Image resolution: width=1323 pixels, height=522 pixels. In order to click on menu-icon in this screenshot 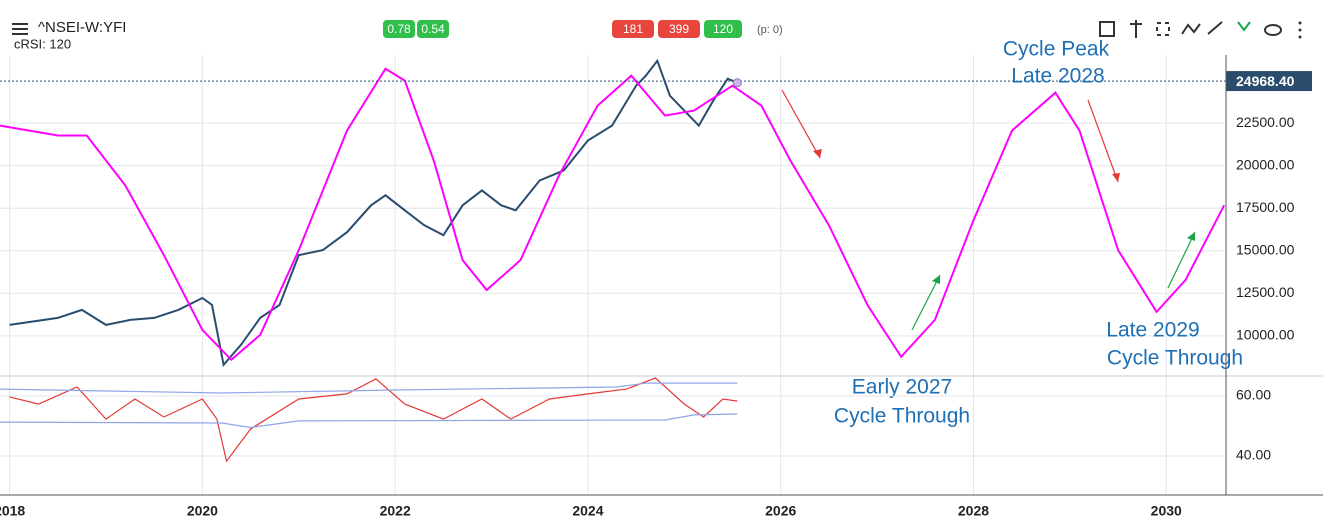, I will do `click(20, 29)`.